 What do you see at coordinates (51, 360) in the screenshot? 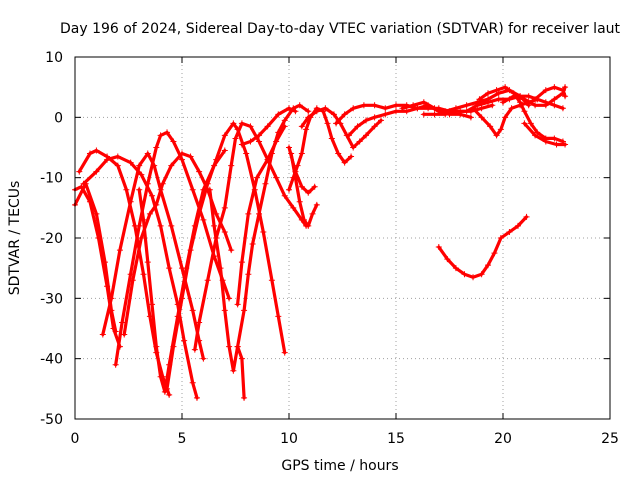
I see `y-tick-label: -40` at bounding box center [51, 360].